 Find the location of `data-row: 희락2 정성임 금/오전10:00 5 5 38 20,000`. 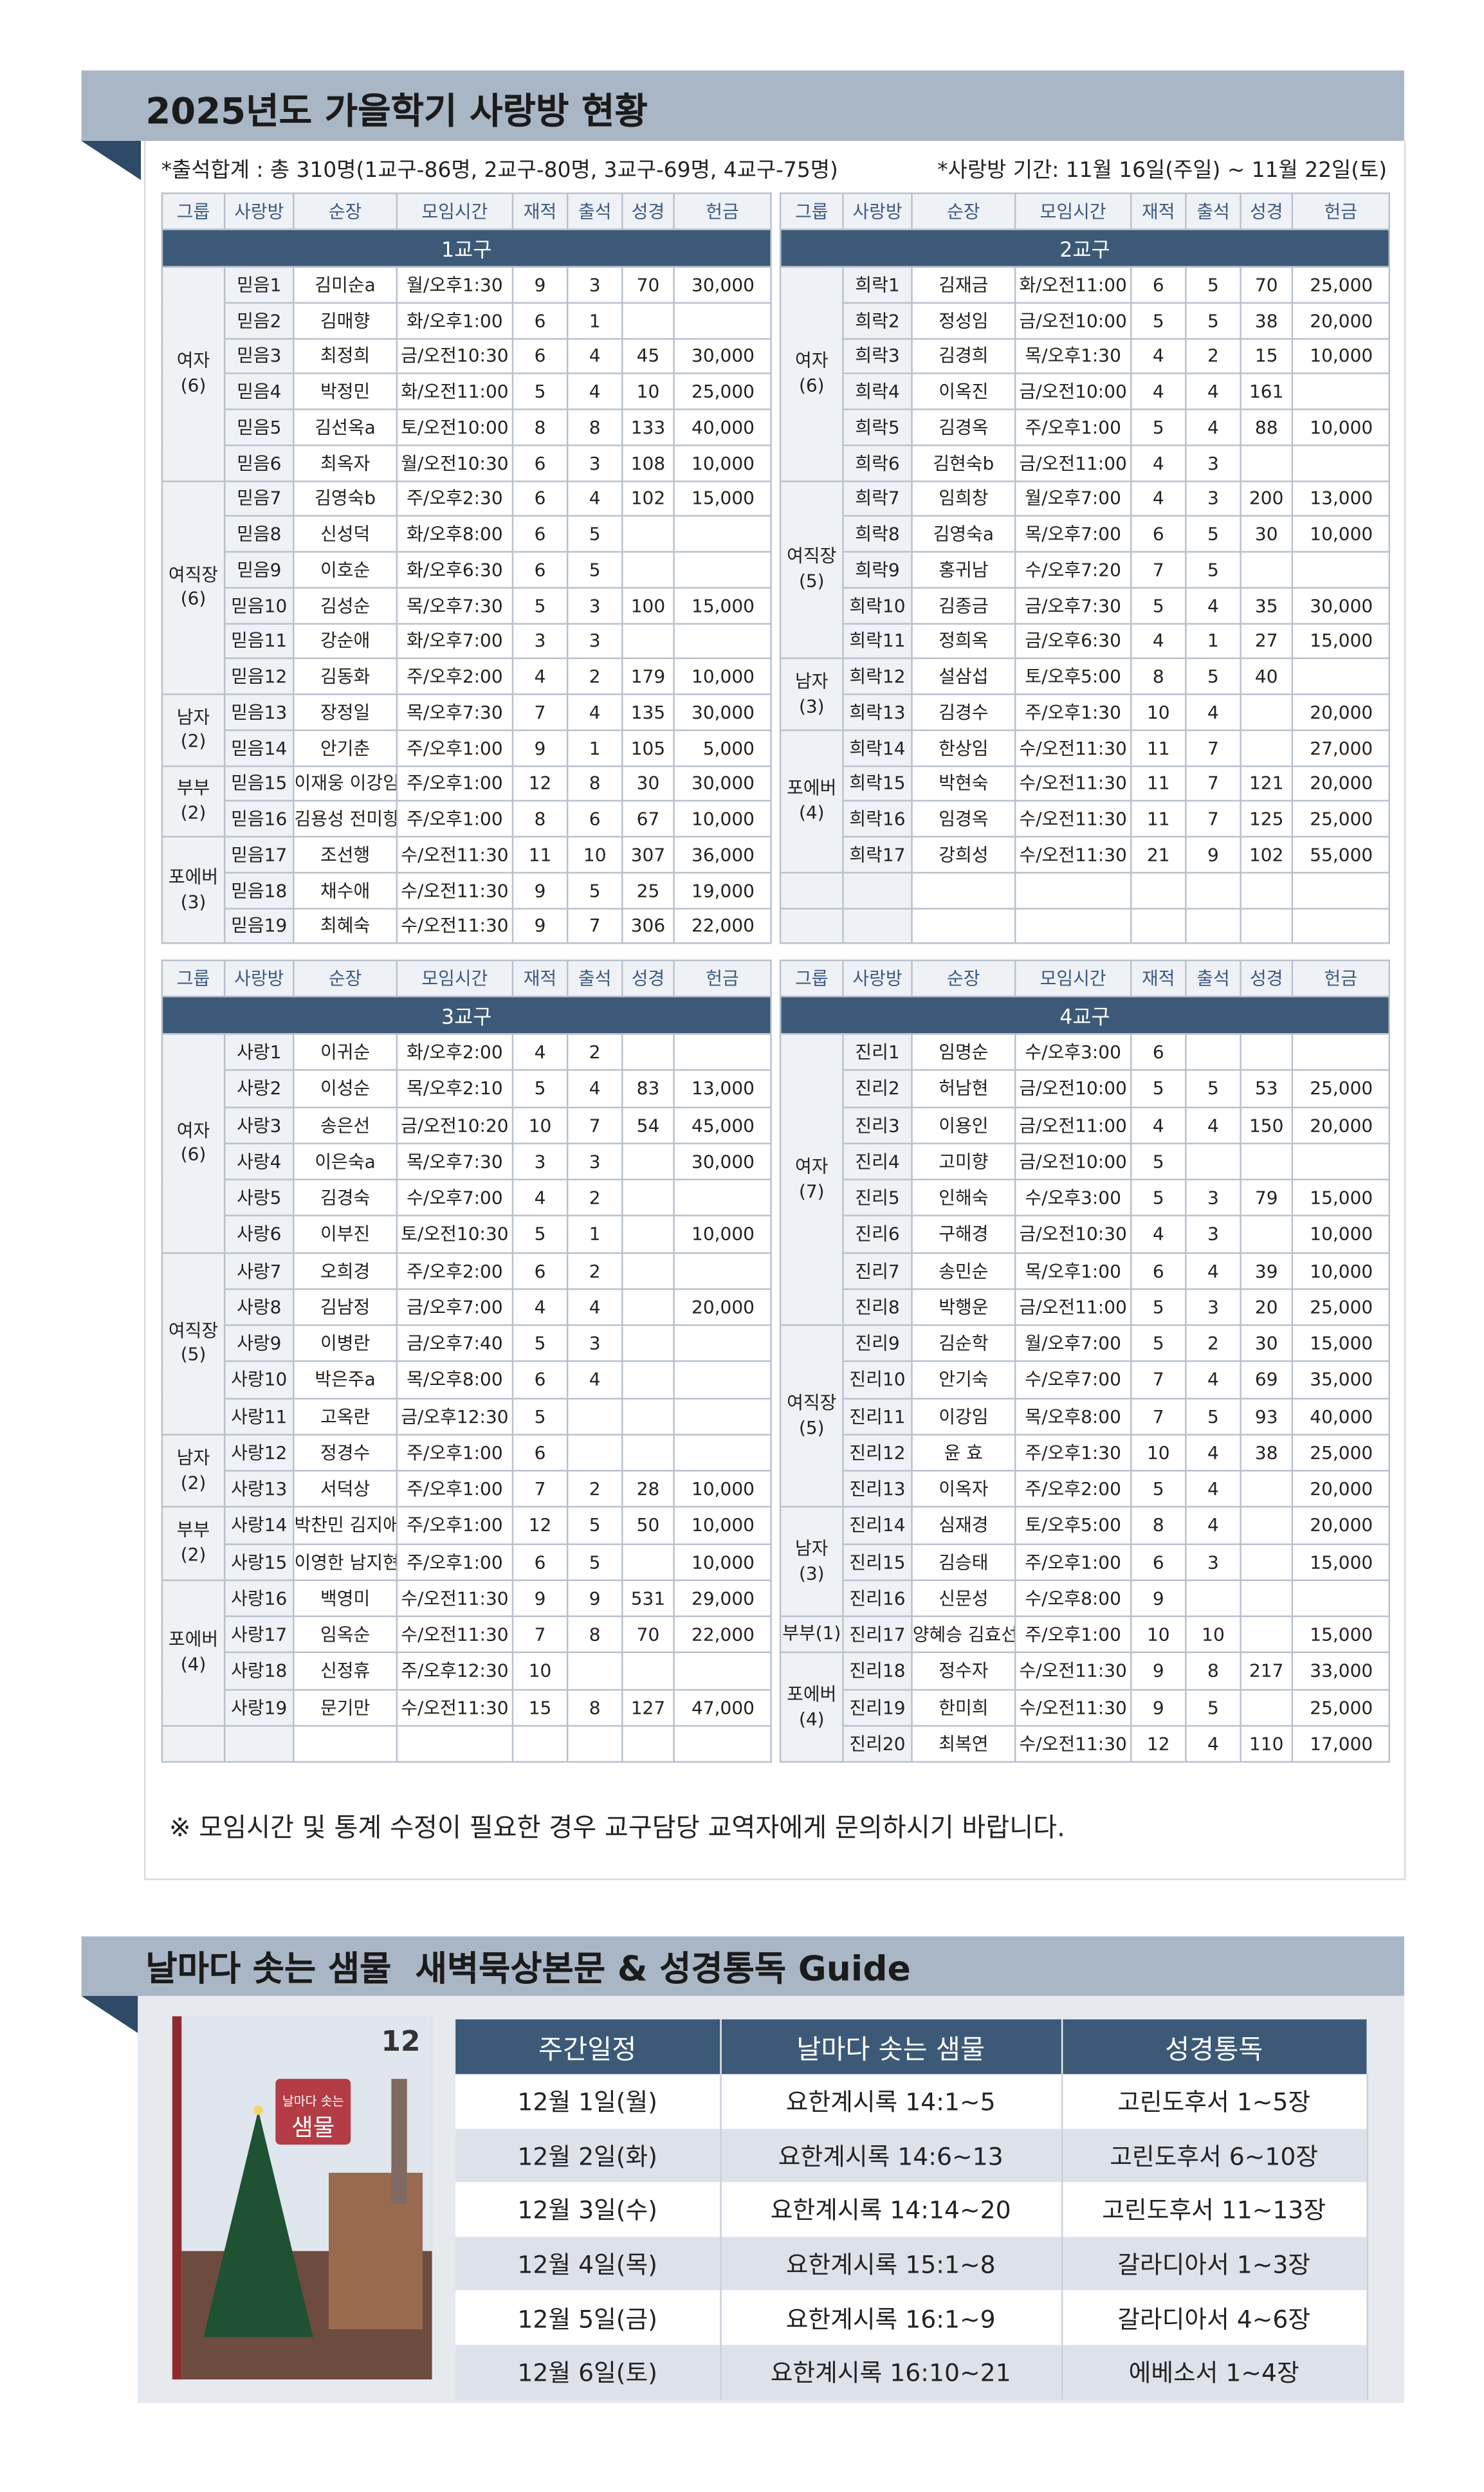

data-row: 희락2 정성임 금/오전10:00 5 5 38 20,000 is located at coordinates (1085, 320).